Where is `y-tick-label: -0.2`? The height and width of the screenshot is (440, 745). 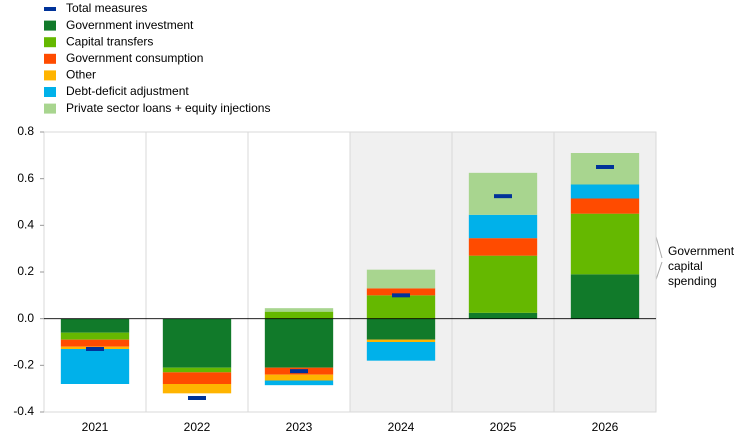 y-tick-label: -0.2 is located at coordinates (23, 365).